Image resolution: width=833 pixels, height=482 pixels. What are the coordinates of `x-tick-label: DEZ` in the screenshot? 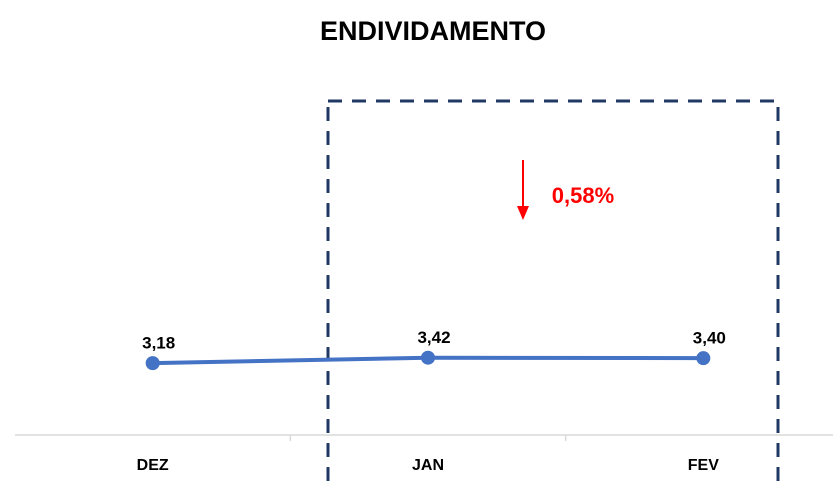 It's located at (153, 465).